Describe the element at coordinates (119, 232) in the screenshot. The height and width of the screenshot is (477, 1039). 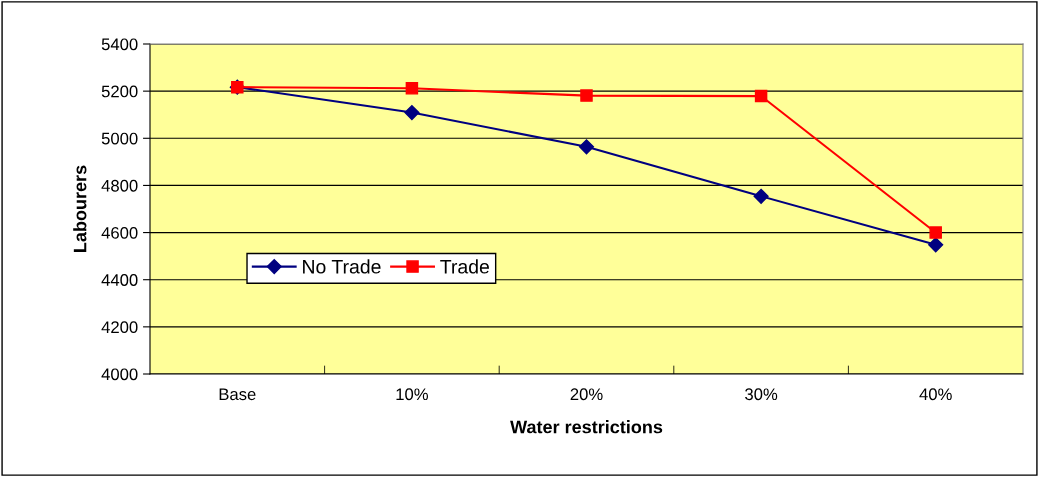
I see `y-tick-label: 4600` at that location.